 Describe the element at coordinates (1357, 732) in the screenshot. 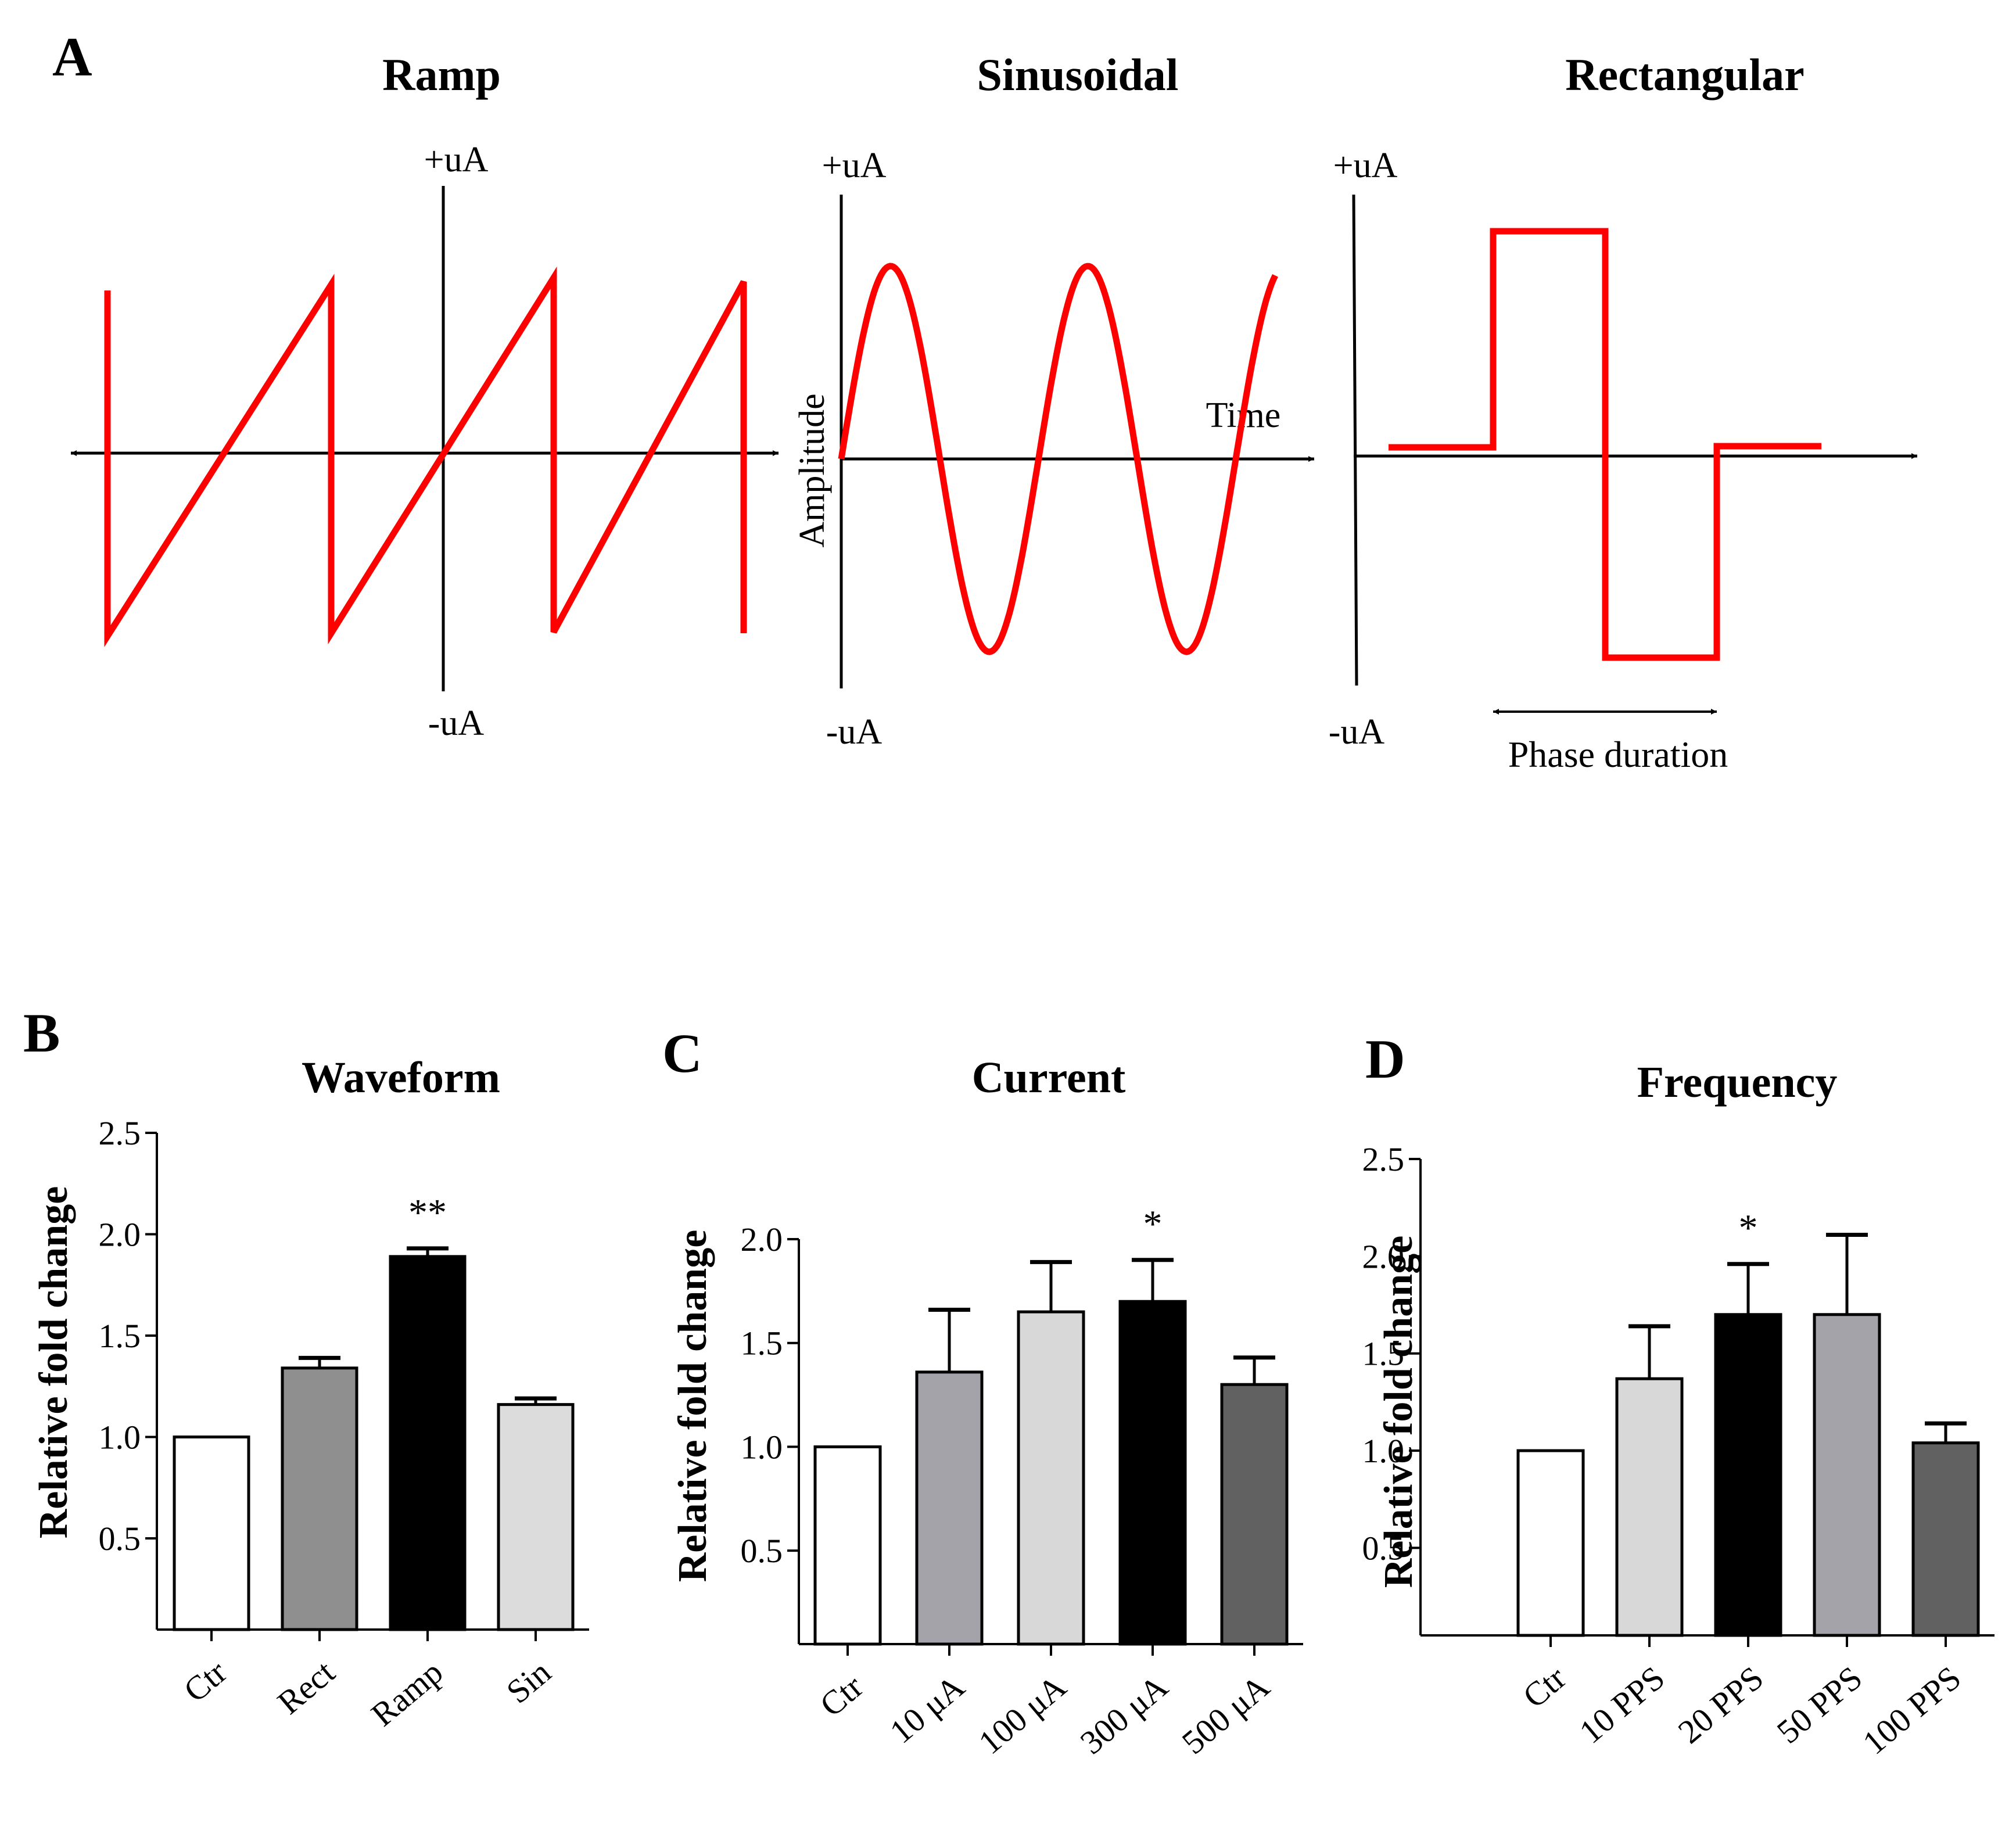

I see `rectangular-neg-label: -uA` at that location.